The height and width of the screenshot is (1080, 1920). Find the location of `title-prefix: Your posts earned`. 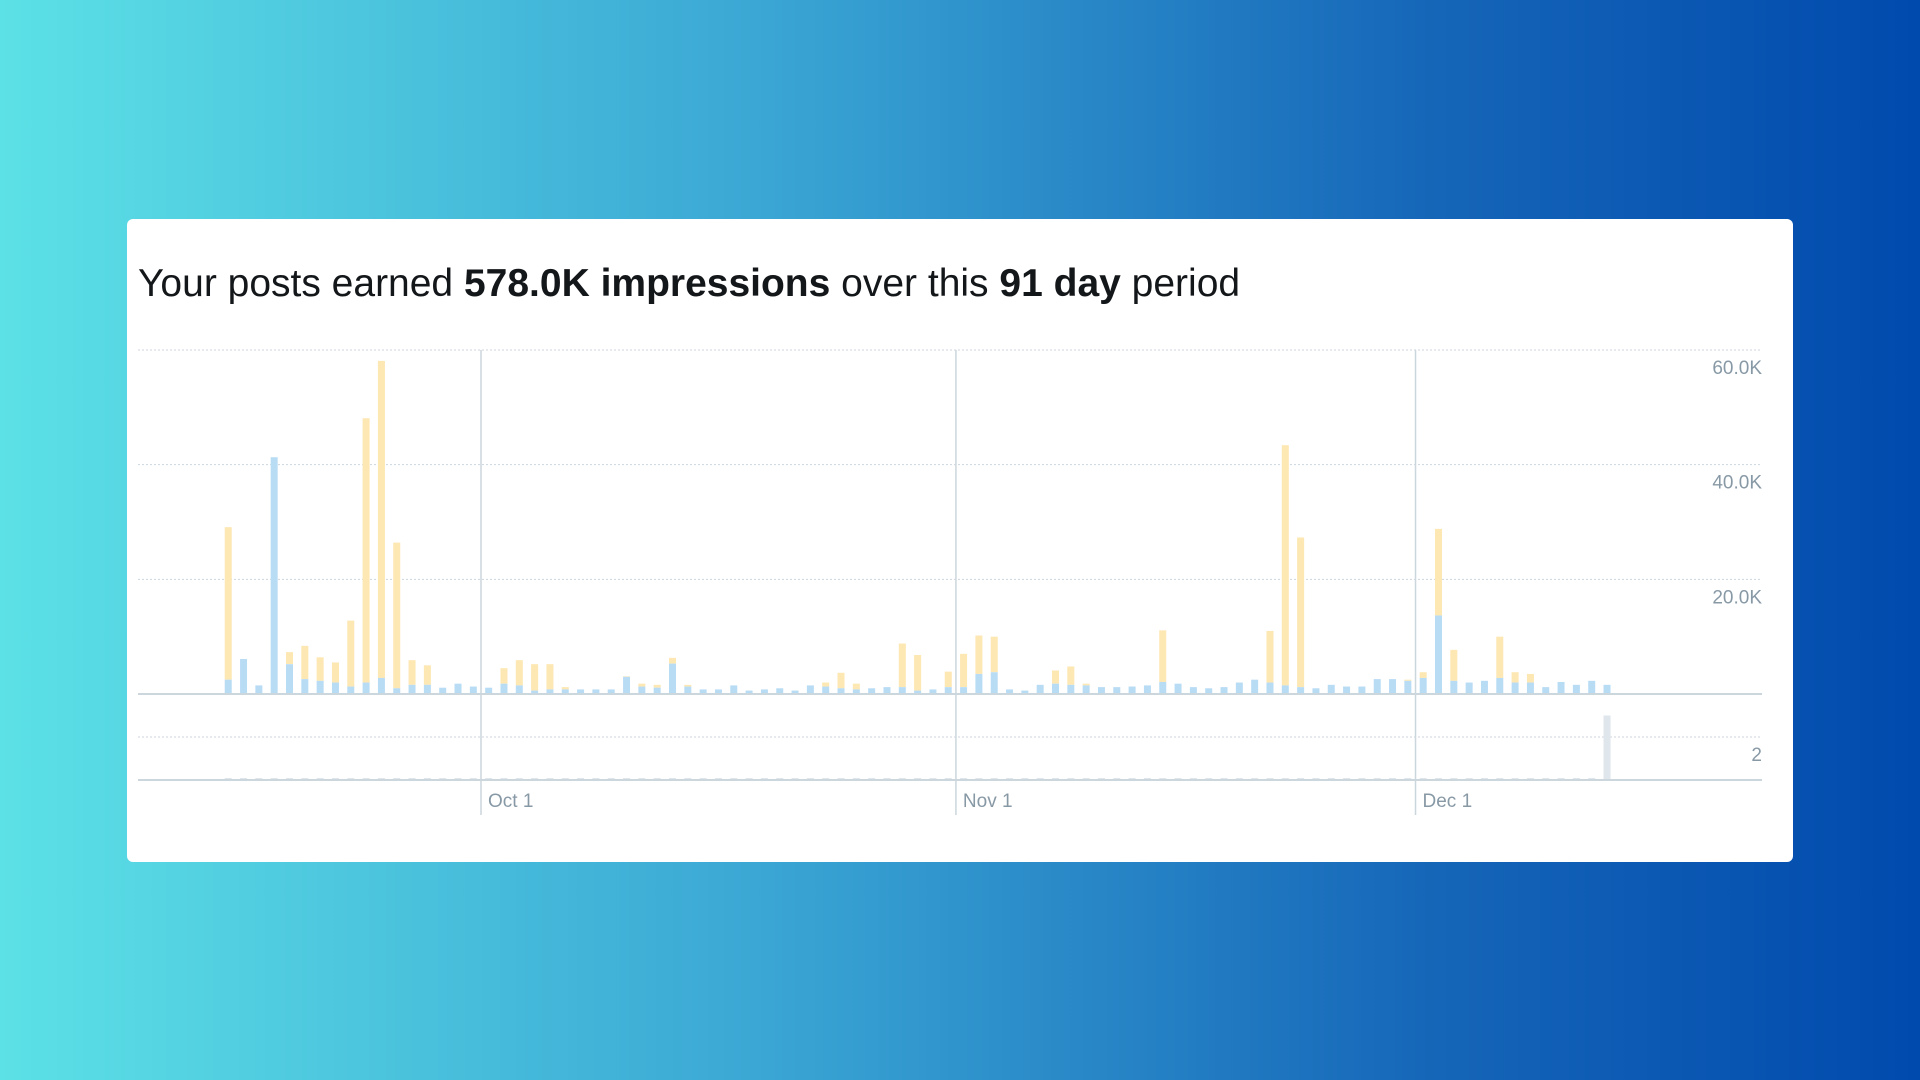

title-prefix: Your posts earned is located at coordinates (301, 283).